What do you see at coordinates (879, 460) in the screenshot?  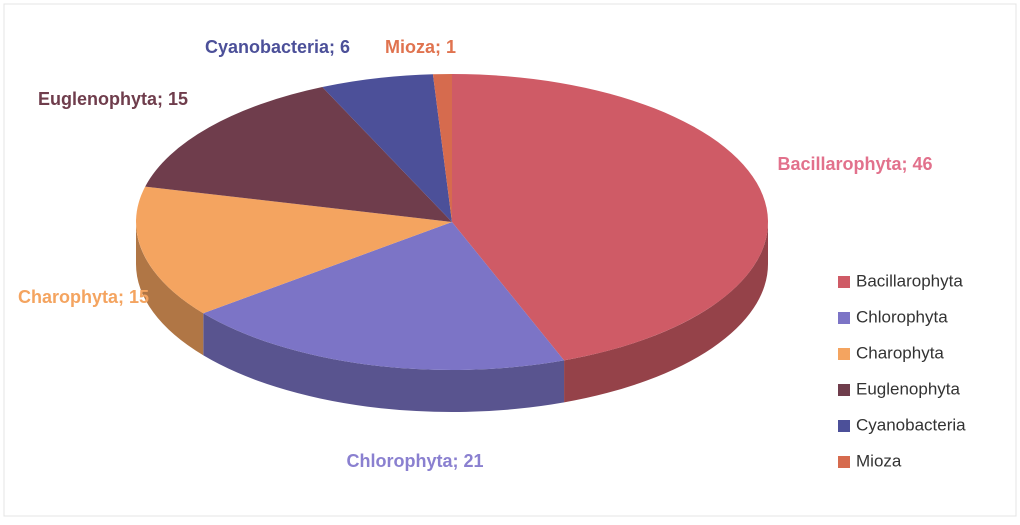 I see `legend-label: Mioza` at bounding box center [879, 460].